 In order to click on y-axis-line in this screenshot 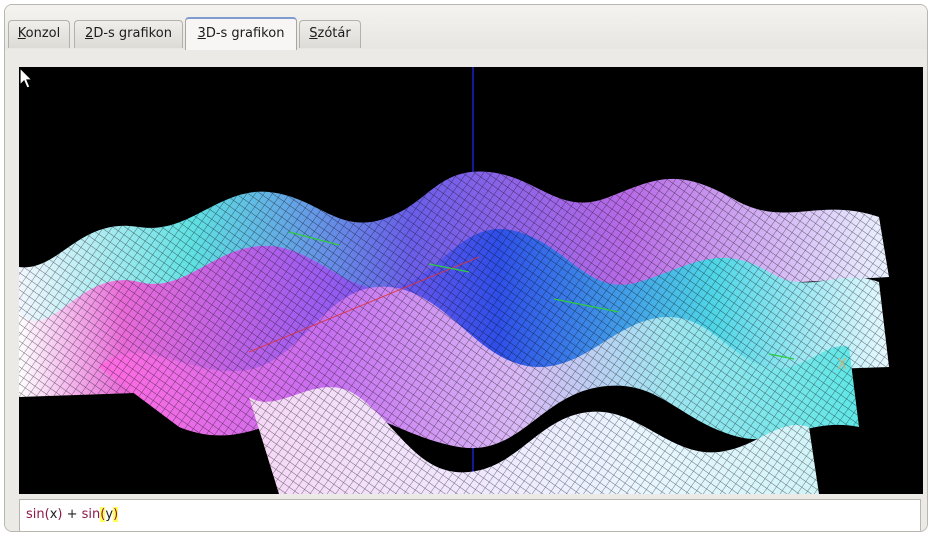, I will do `click(364, 304)`.